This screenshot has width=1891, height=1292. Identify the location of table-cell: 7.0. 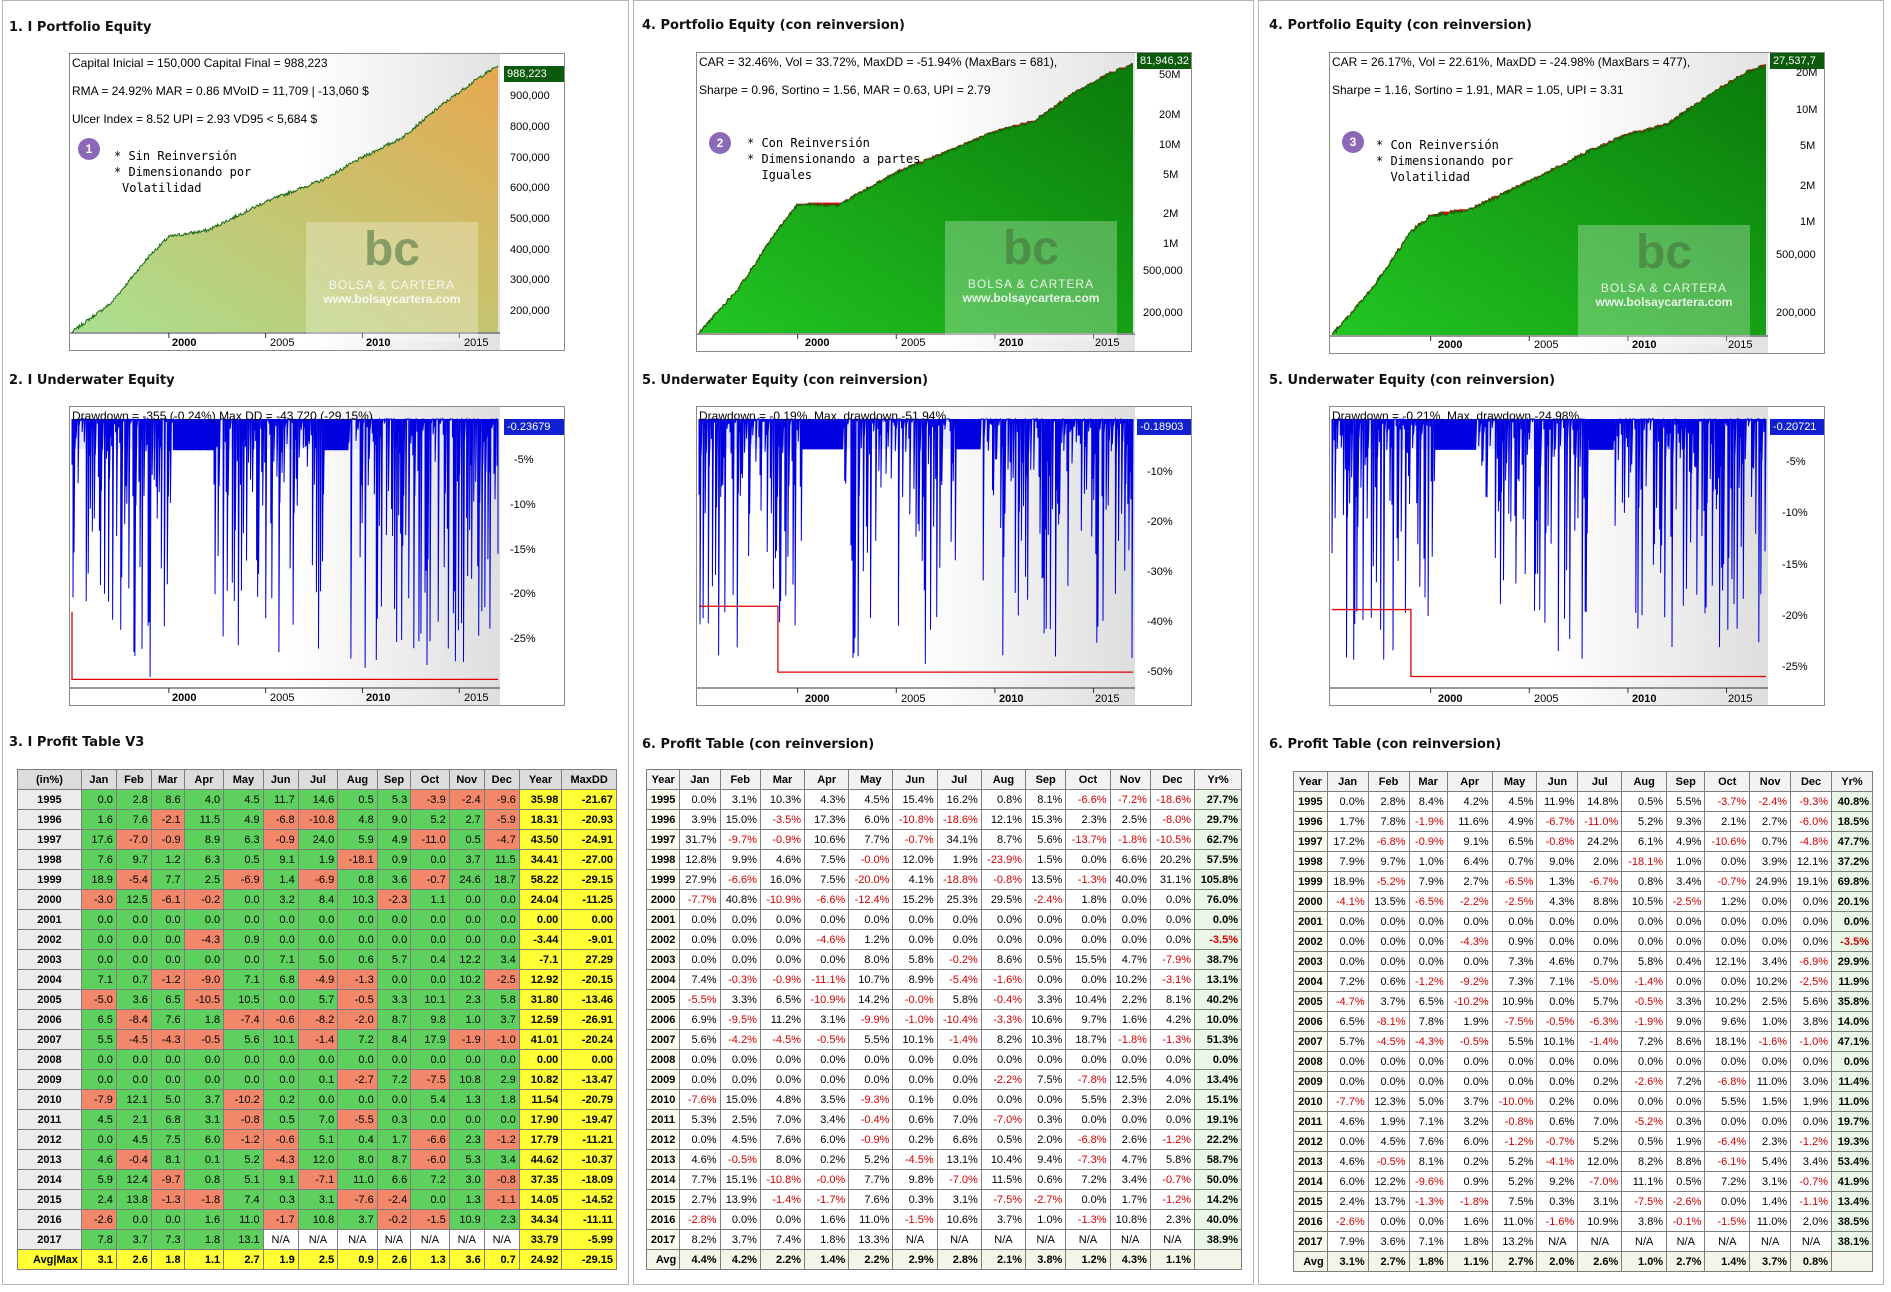
(318, 1119).